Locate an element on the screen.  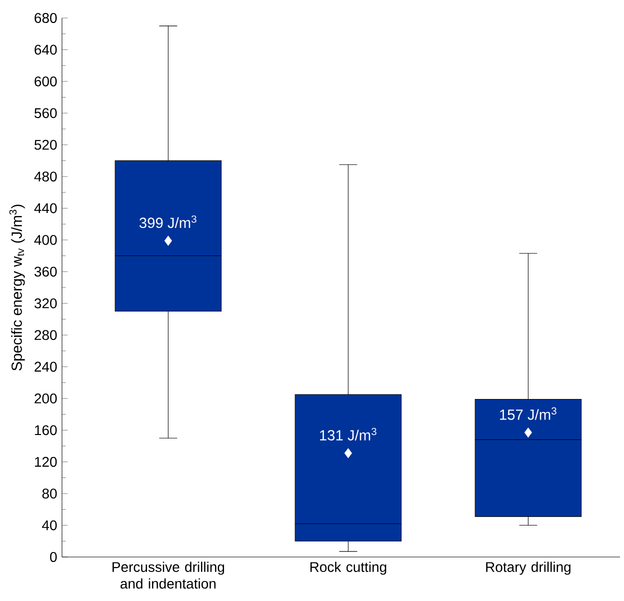
y-tick-label: 480 is located at coordinates (45, 177).